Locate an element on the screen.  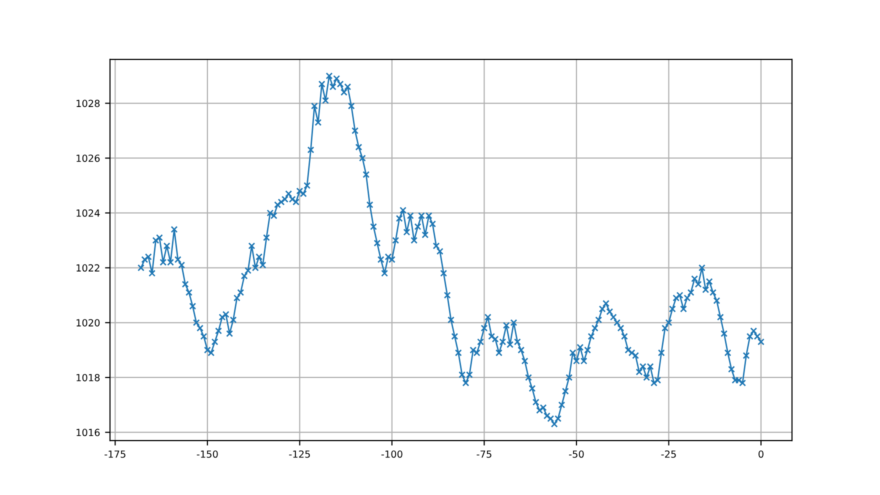
y-tick-label: 1022 is located at coordinates (88, 268).